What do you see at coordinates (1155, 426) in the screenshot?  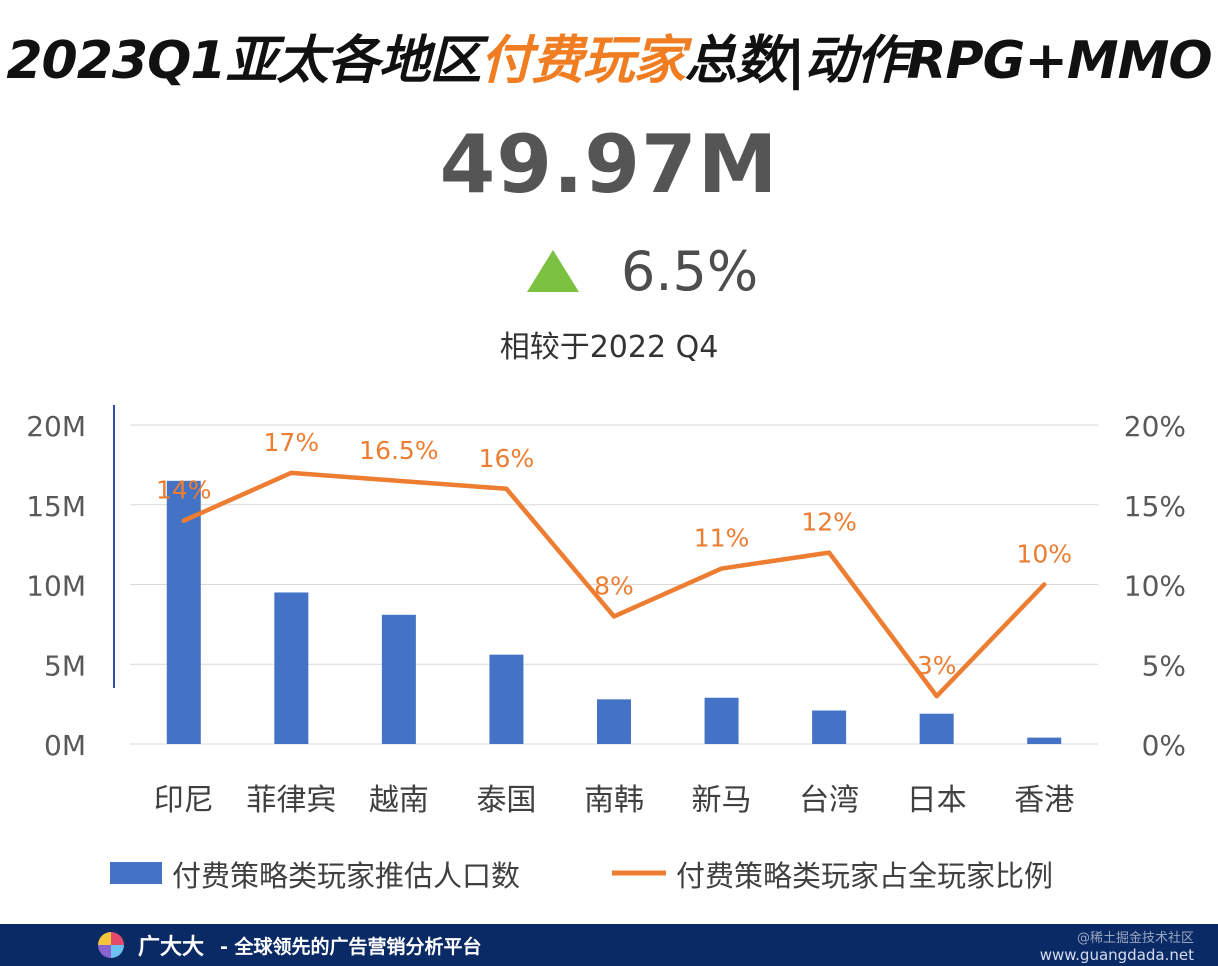 I see `y-right-tick-label: 20%` at bounding box center [1155, 426].